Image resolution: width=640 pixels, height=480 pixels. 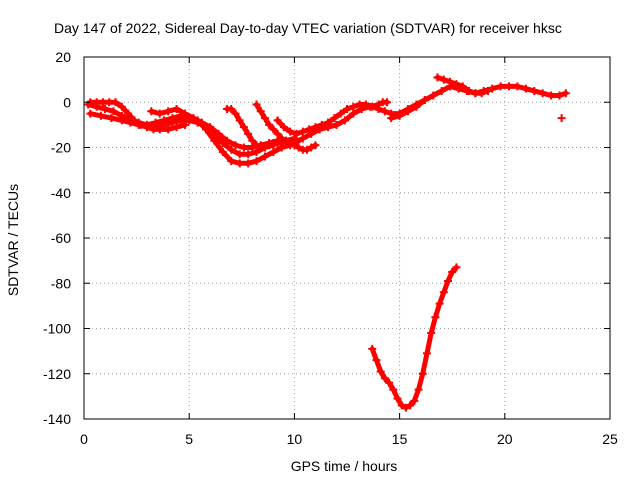 What do you see at coordinates (13, 240) in the screenshot?
I see `y-axis-label: SDTVAR / TECUs` at bounding box center [13, 240].